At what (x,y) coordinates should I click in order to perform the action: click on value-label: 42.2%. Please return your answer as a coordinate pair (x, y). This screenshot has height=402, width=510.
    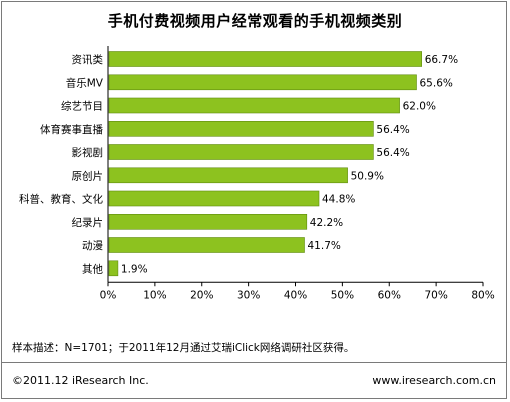
    Looking at the image, I should click on (326, 223).